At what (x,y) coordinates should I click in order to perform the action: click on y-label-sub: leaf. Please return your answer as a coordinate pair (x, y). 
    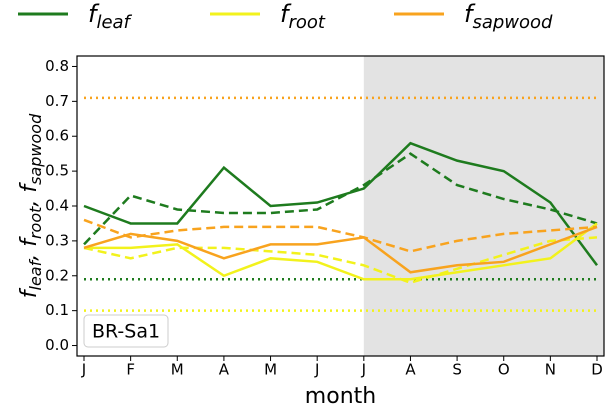
    Looking at the image, I should click on (35, 274).